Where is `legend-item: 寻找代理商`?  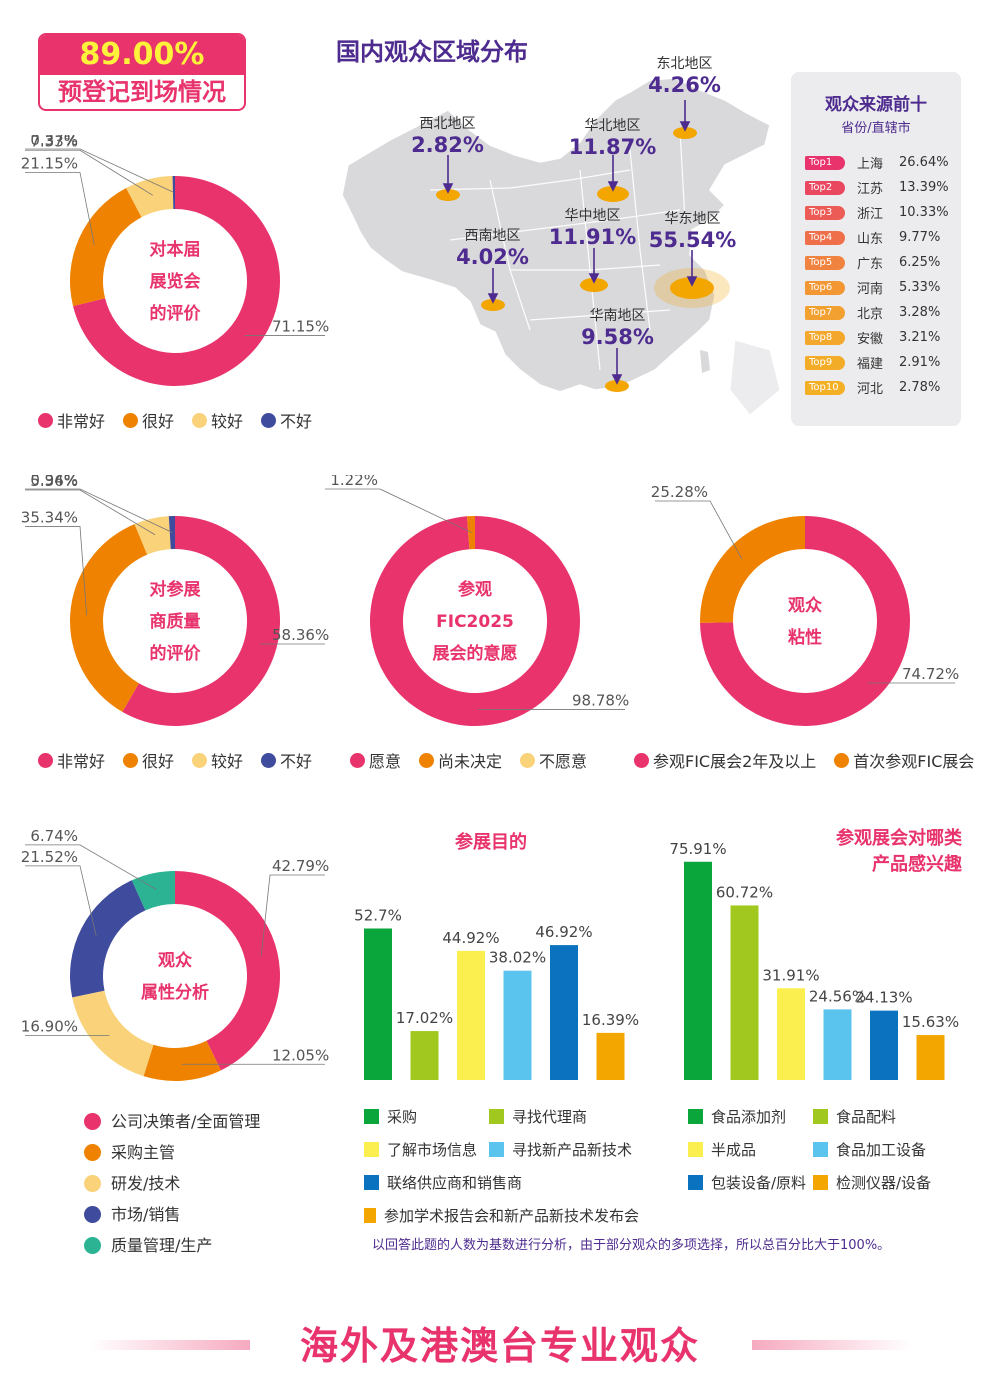 legend-item: 寻找代理商 is located at coordinates (564, 1116).